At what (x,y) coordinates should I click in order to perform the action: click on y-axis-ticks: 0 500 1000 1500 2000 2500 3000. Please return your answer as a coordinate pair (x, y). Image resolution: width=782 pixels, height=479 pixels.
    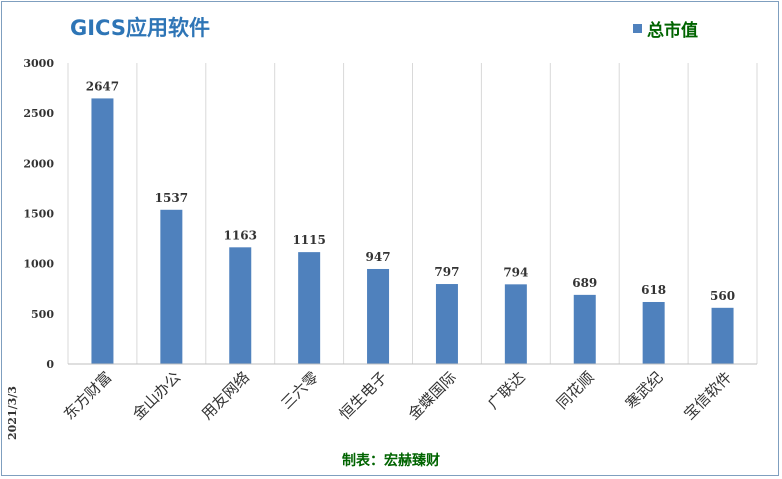
    Looking at the image, I should click on (38, 214).